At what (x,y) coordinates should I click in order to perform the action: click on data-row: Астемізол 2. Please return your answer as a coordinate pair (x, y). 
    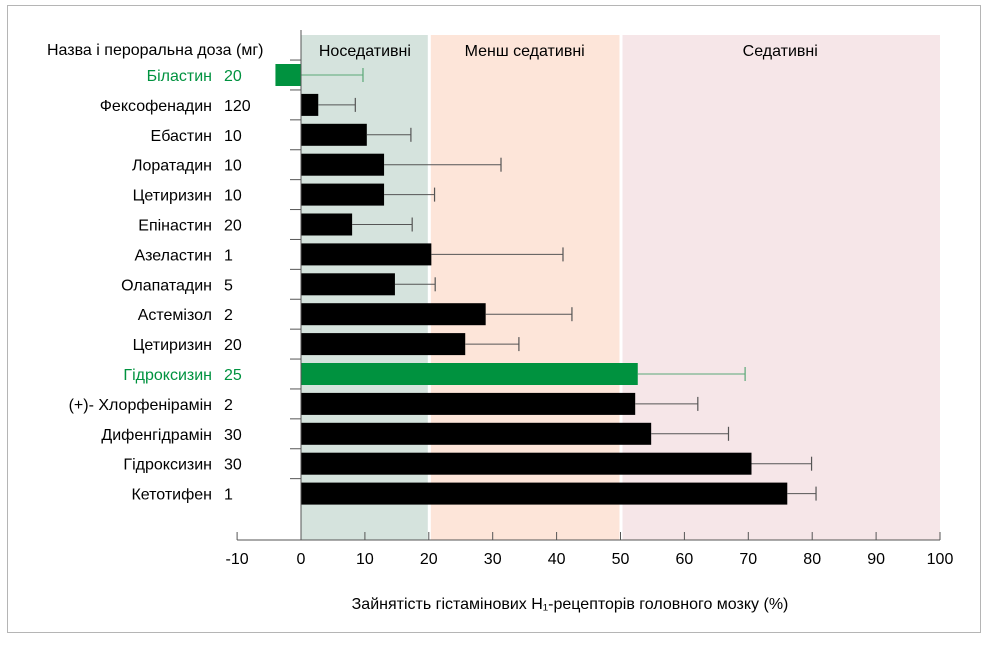
    Looking at the image, I should click on (355, 312).